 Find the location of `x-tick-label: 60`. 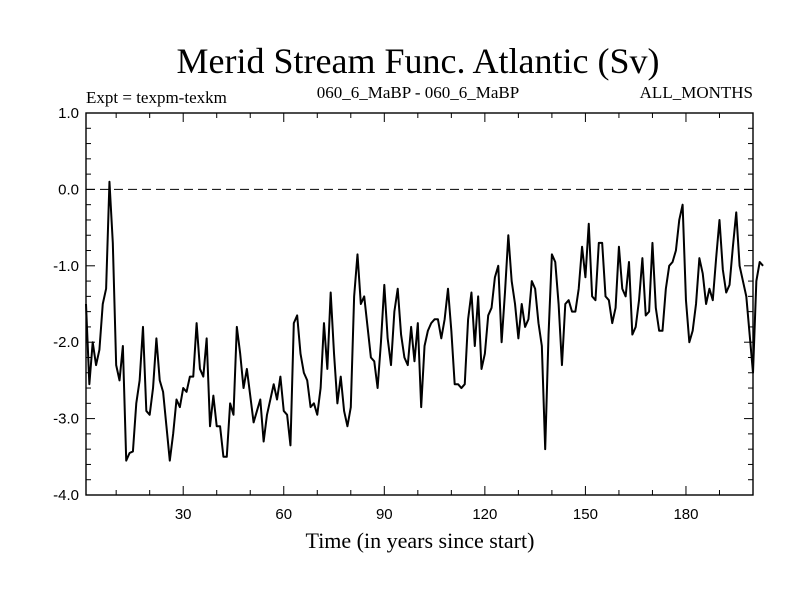

x-tick-label: 60 is located at coordinates (283, 514).